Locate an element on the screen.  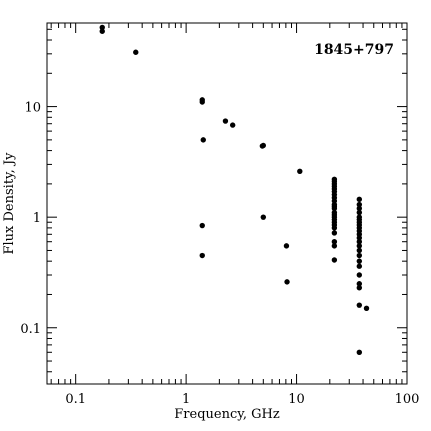
source-name-annotation: 1845+797 is located at coordinates (354, 50).